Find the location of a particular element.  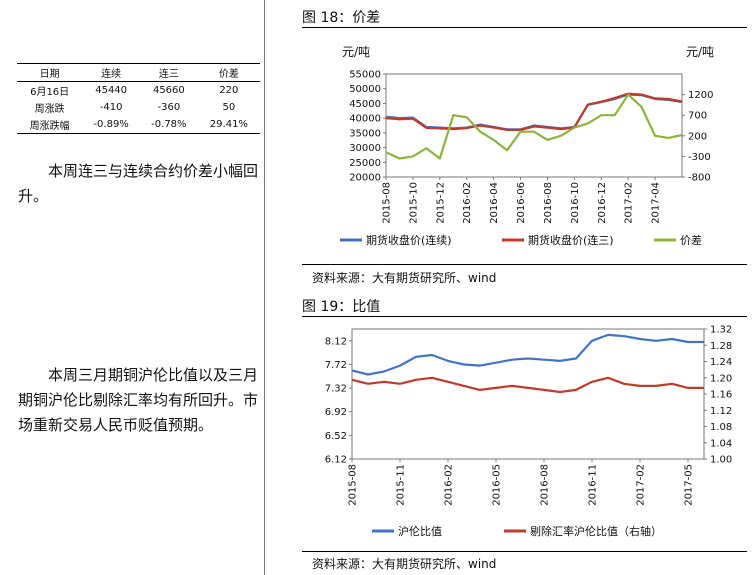

x-tick-label: 2015-11 is located at coordinates (401, 485).